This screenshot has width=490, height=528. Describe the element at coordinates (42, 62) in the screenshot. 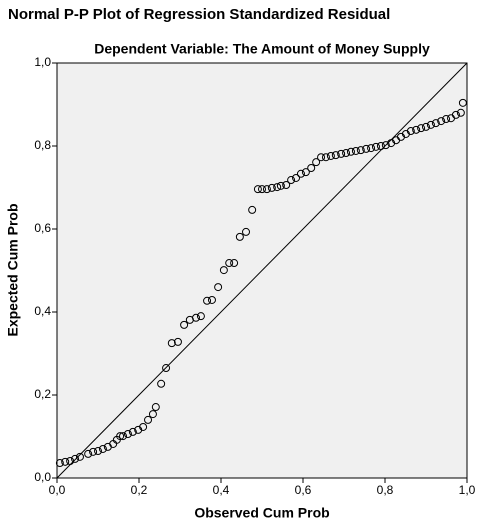

I see `y-tick-label: 1,0` at that location.